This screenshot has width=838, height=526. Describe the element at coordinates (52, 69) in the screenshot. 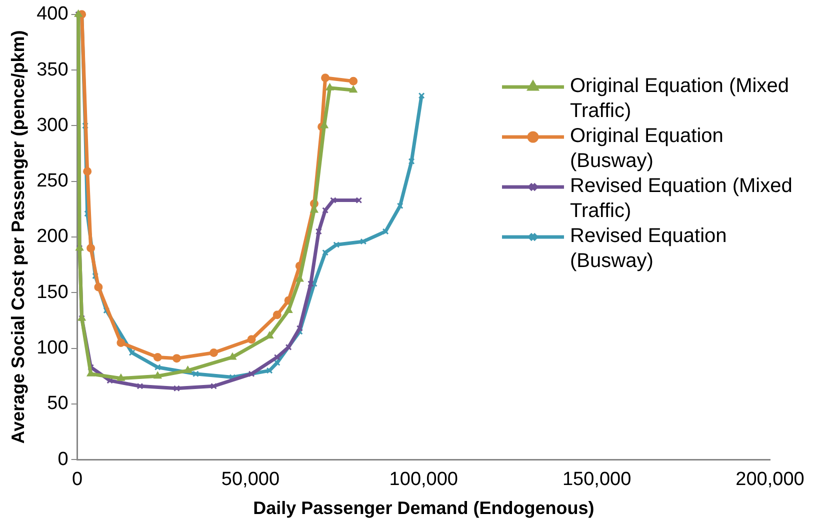

I see `y-tick-label: 350` at that location.